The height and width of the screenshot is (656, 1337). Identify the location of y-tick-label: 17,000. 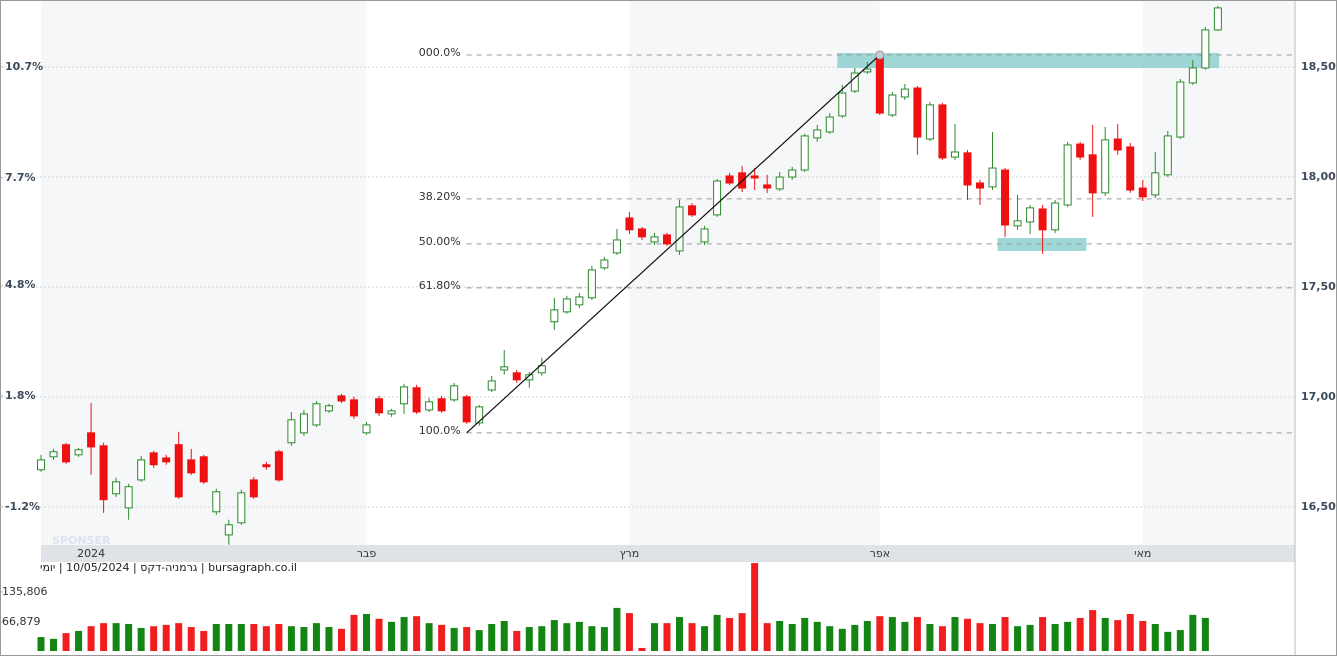
(1319, 396).